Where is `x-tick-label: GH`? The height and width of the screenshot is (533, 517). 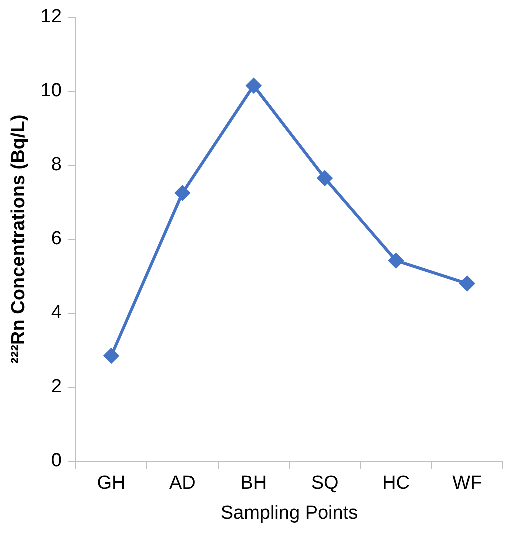 x-tick-label: GH is located at coordinates (111, 483).